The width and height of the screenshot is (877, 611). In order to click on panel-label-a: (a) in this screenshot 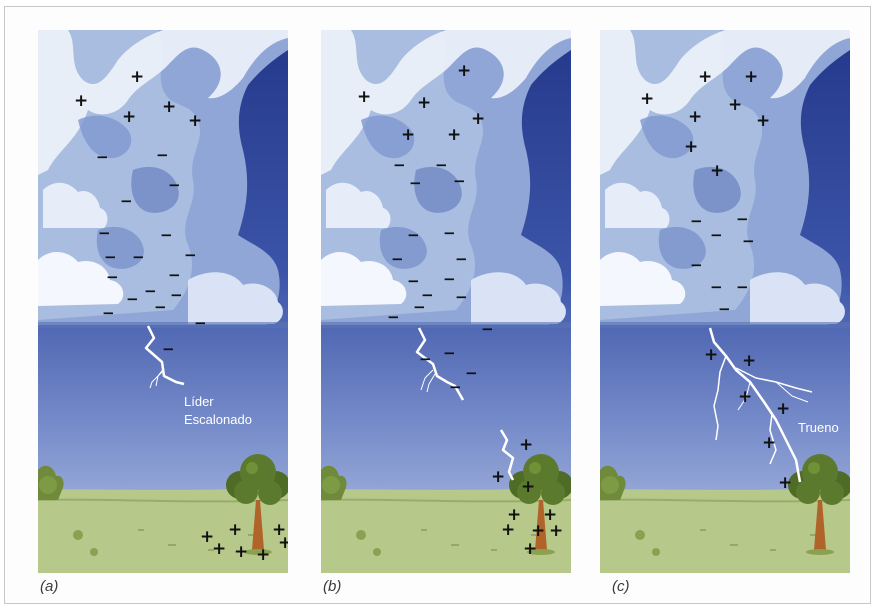, I will do `click(49, 586)`.